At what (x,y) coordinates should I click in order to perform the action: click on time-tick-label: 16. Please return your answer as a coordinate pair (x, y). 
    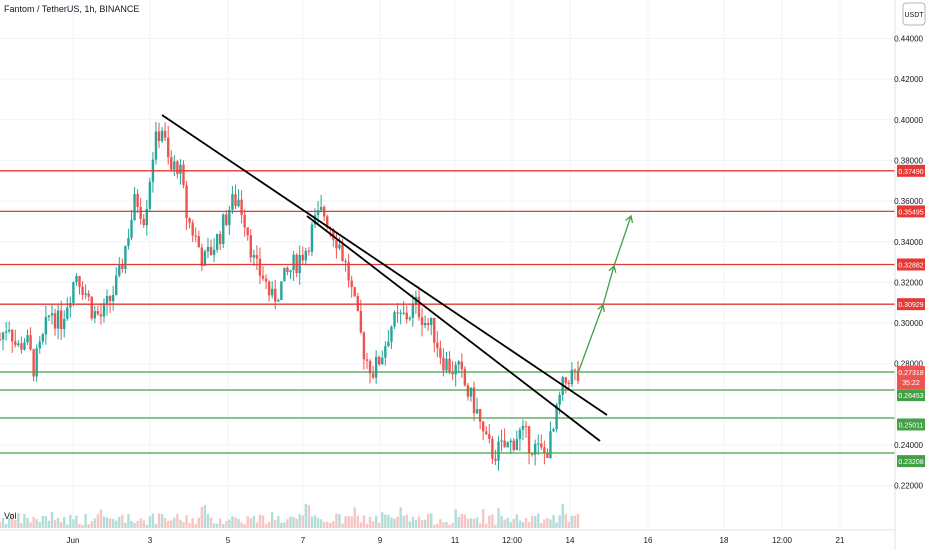
    Looking at the image, I should click on (648, 540).